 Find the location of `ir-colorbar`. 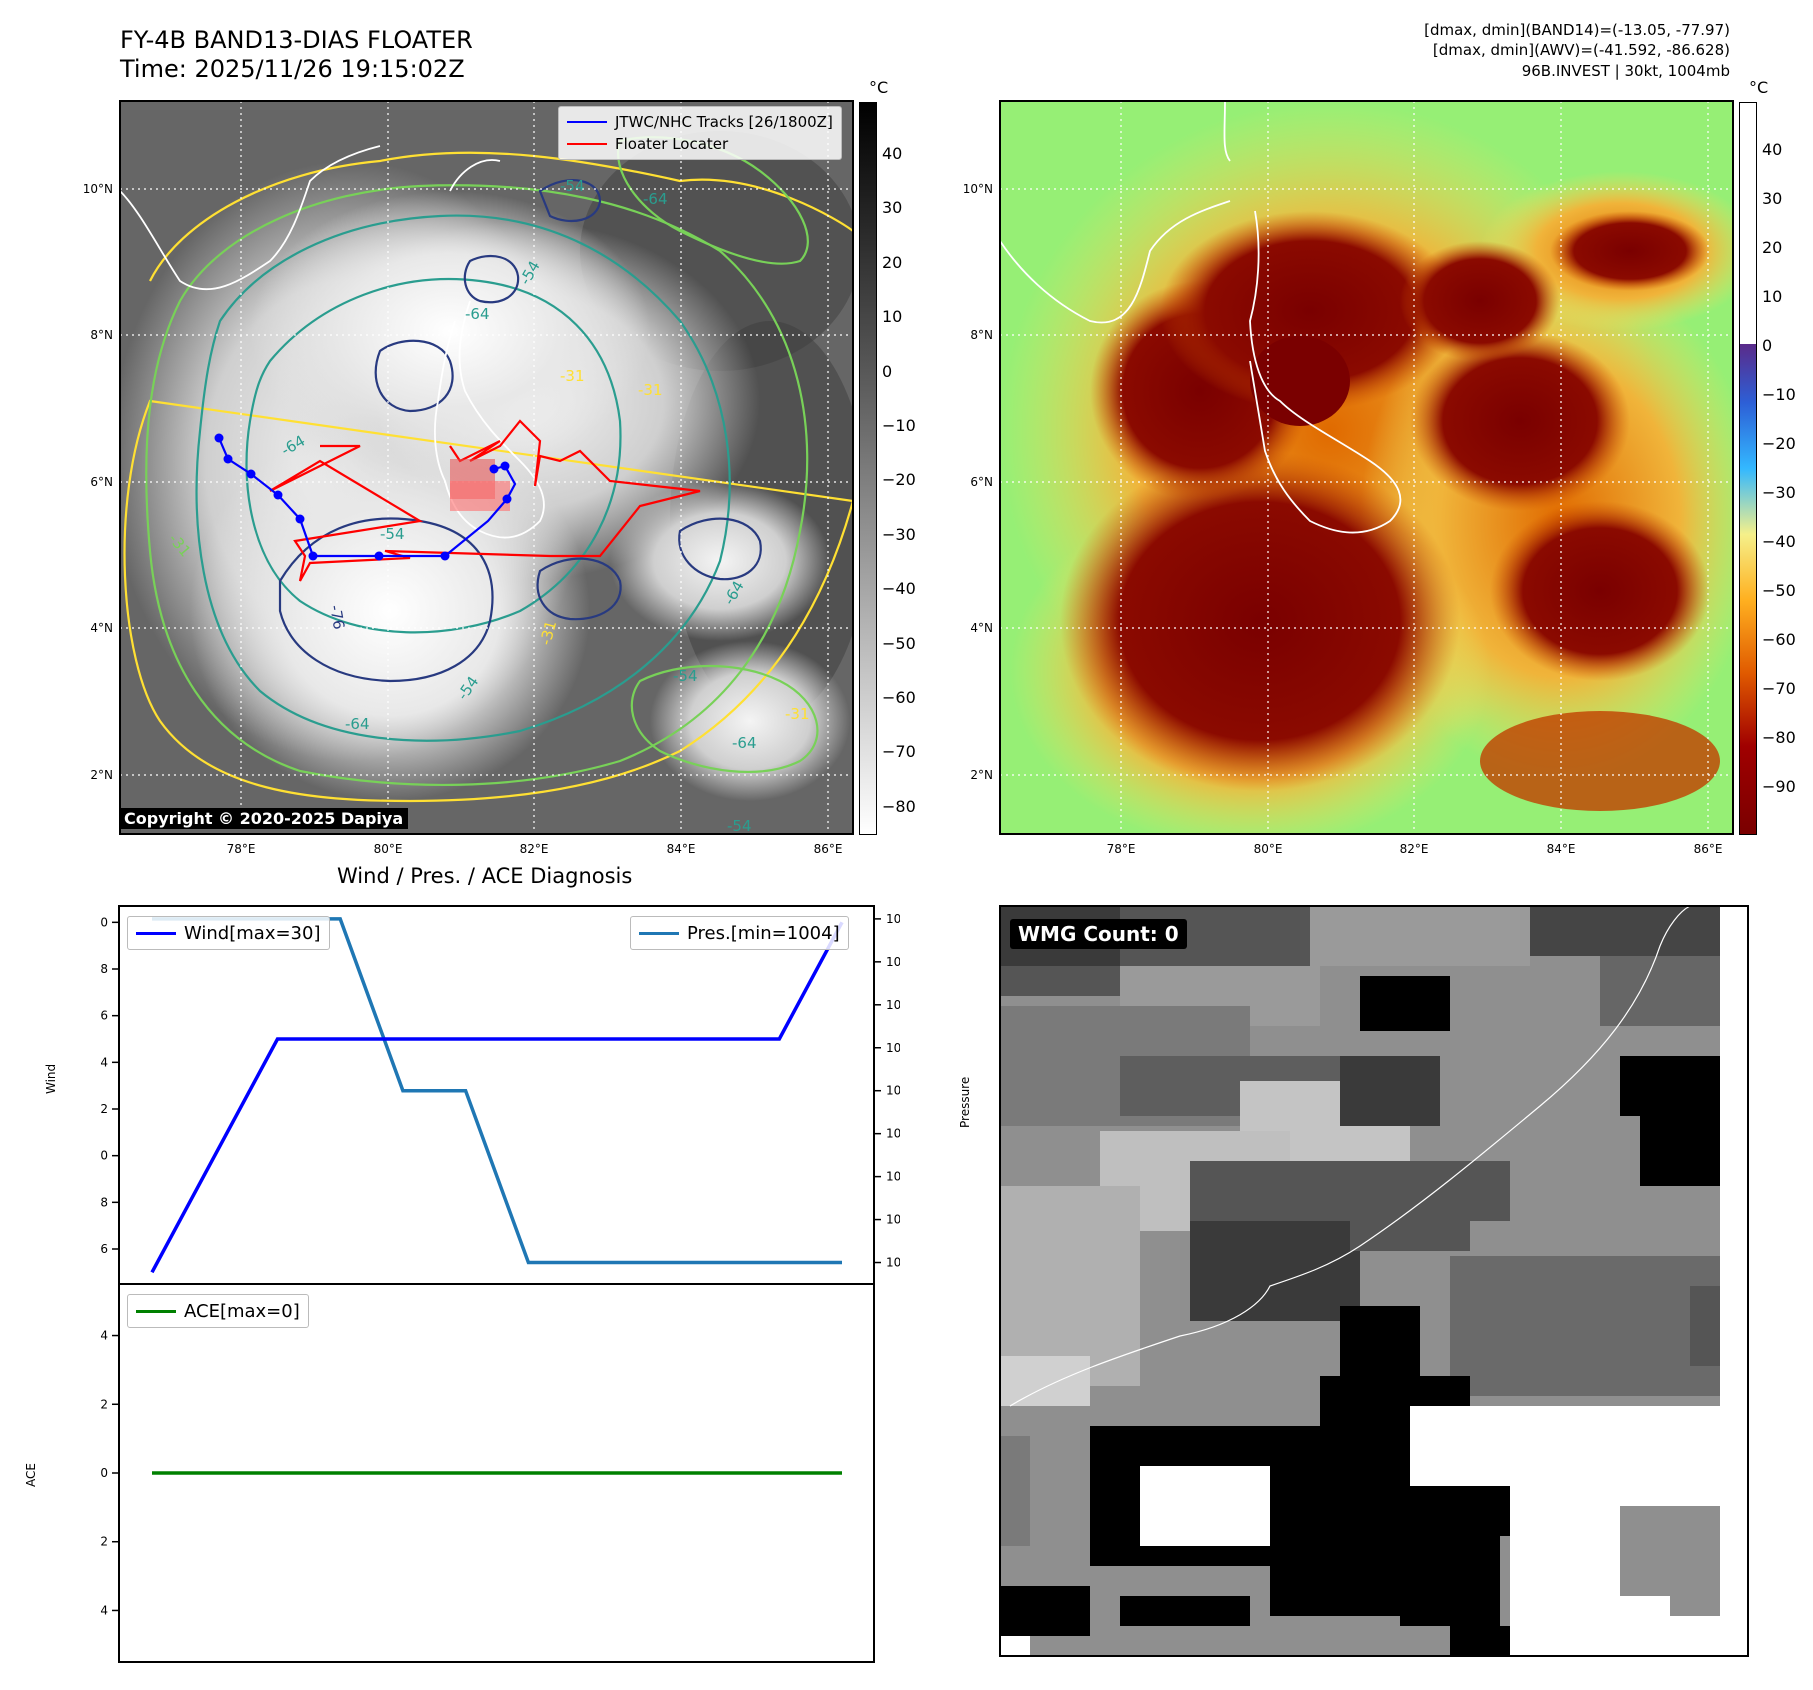

ir-colorbar is located at coordinates (868, 468).